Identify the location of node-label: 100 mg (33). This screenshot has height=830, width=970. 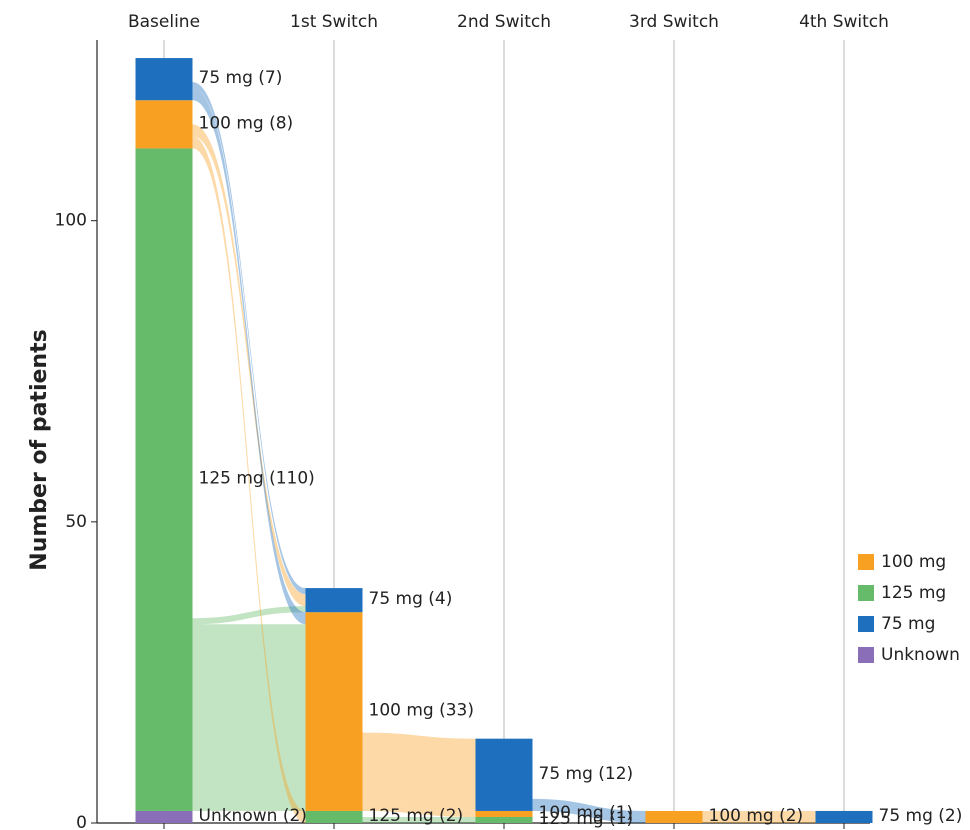
(422, 711).